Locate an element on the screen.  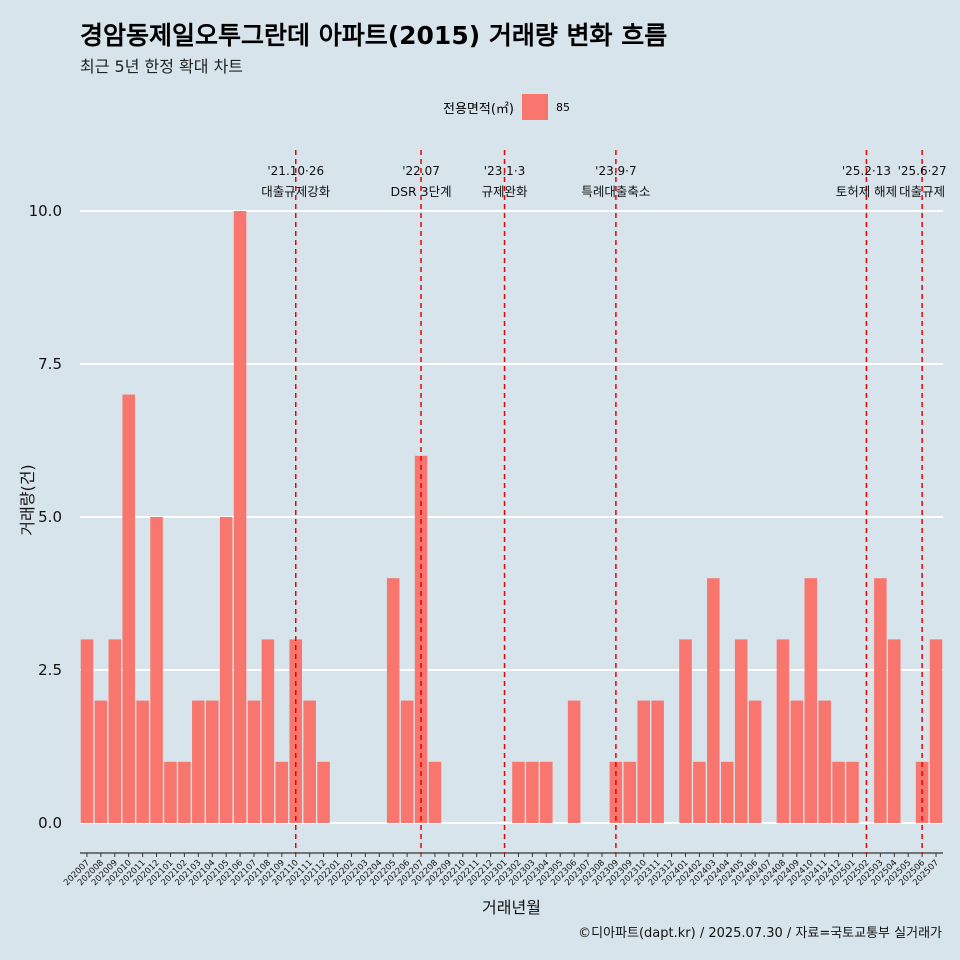
chart-title: 경암동제일오투그란데 아파트(2015) 거래량 변화 흐름 is located at coordinates (374, 35).